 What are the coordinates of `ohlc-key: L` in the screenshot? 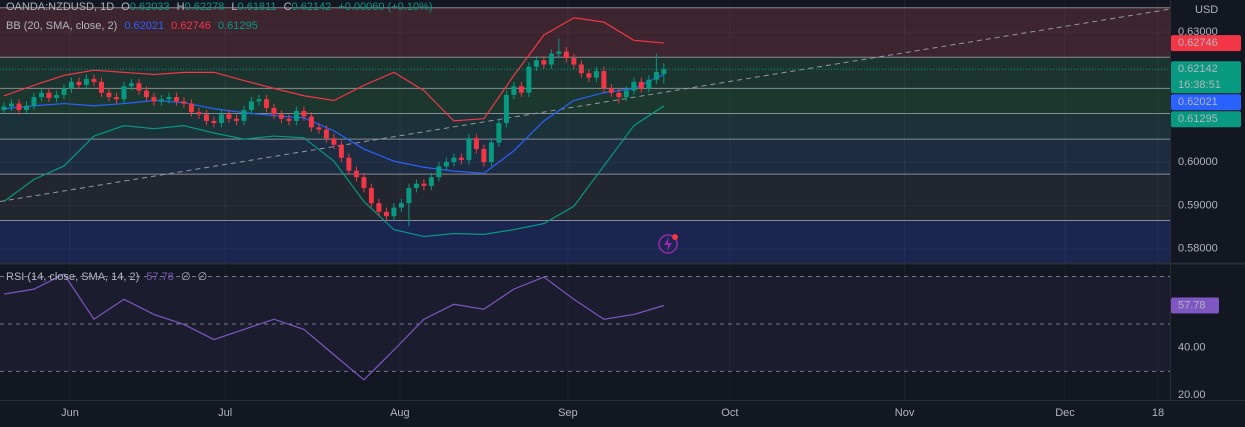 It's located at (234, 7).